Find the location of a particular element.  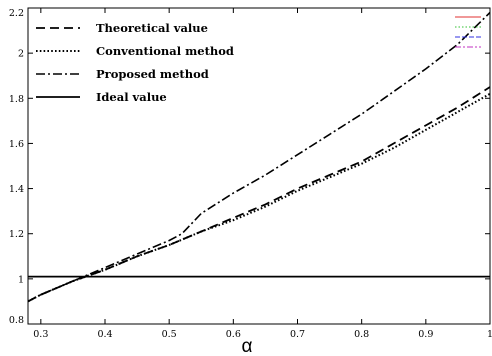

x-tick-label: 0.4 is located at coordinates (104, 334).